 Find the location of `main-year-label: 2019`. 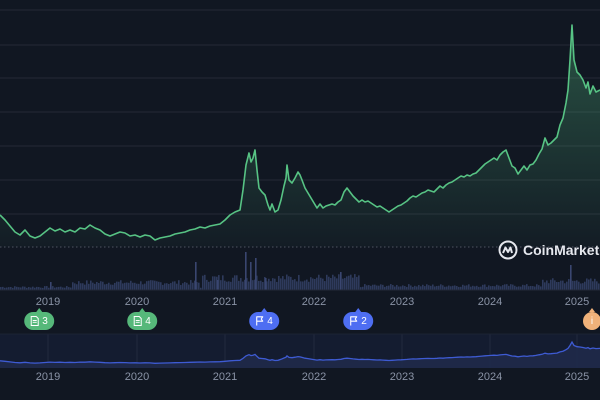

main-year-label: 2019 is located at coordinates (48, 302).